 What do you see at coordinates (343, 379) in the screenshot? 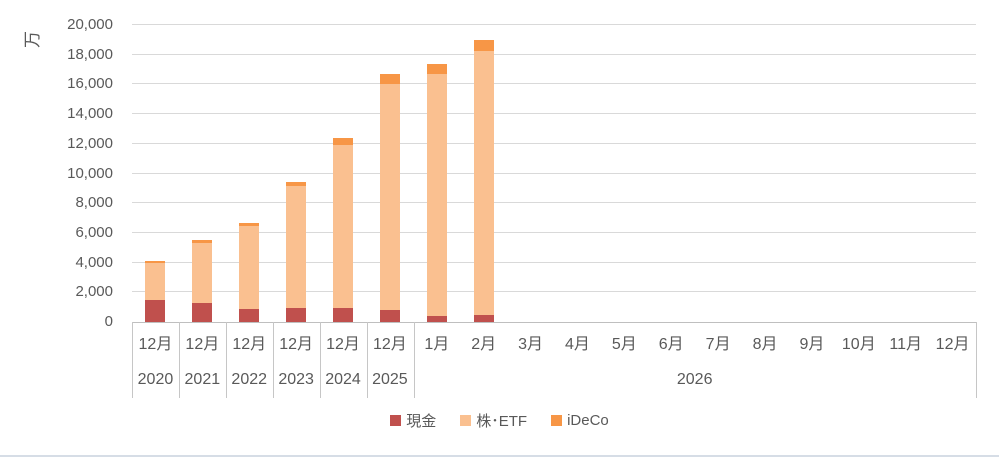
I see `x-year-label: 2024` at bounding box center [343, 379].